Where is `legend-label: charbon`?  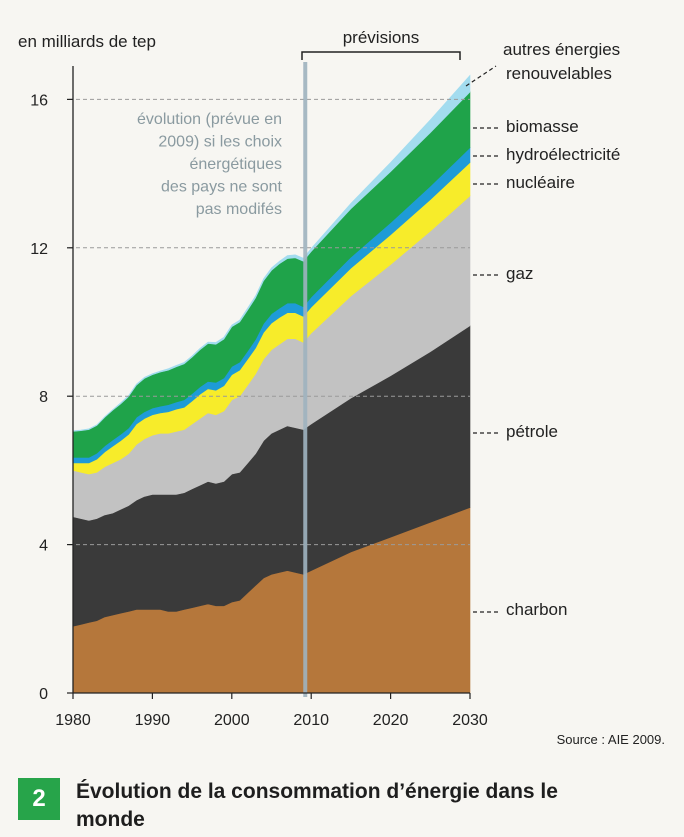 legend-label: charbon is located at coordinates (536, 609).